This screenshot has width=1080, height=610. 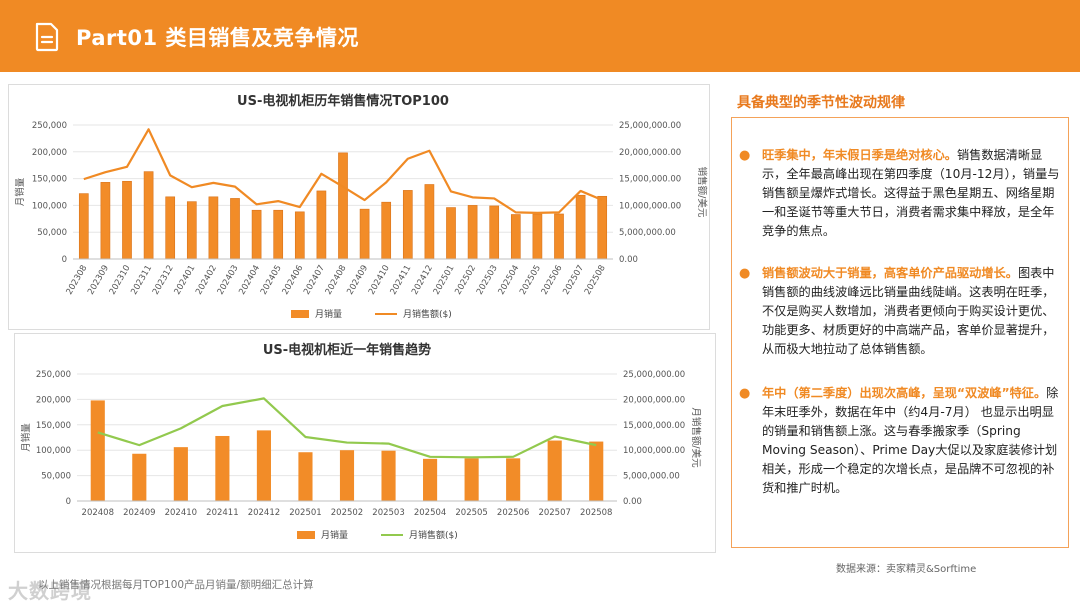 What do you see at coordinates (654, 451) in the screenshot?
I see `y2-tick-label: 10,000,000.00` at bounding box center [654, 451].